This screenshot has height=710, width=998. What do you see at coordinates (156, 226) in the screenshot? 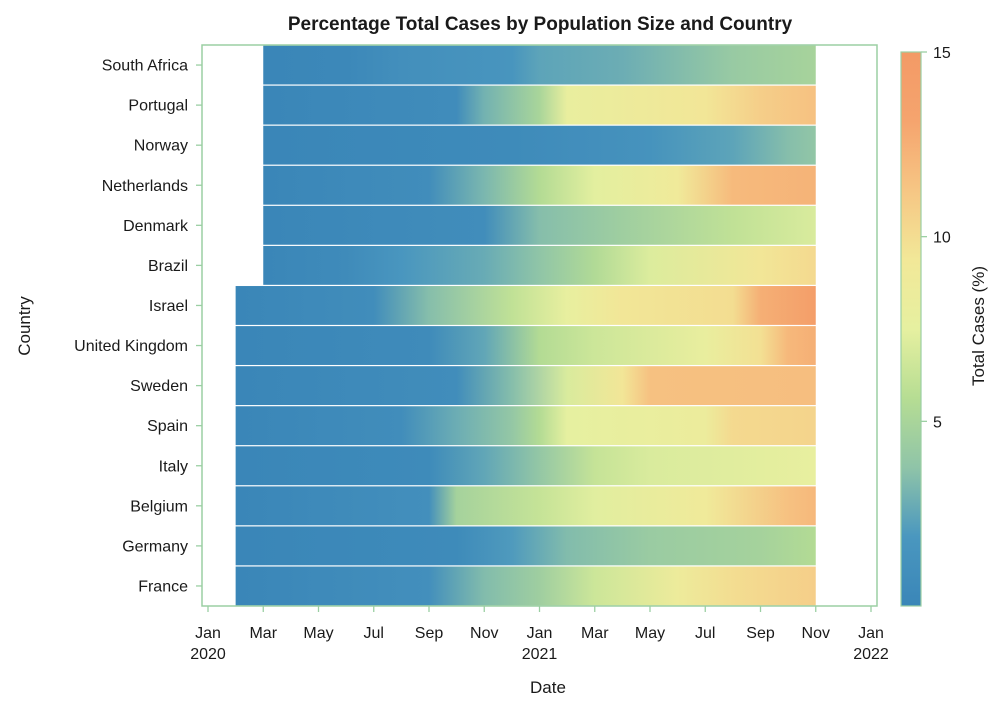
I see `y-tick-label-denmark: Denmark` at bounding box center [156, 226].